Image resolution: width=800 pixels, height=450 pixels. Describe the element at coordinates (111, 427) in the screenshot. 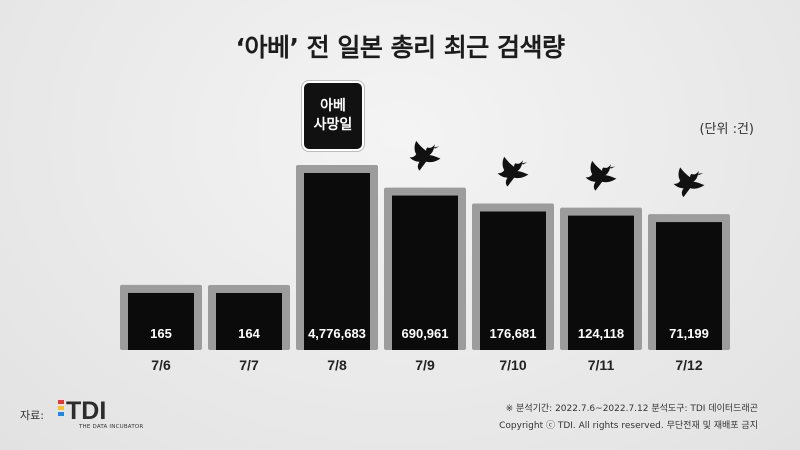

I see `logo-subtitle: THE DATA INCUBATOR` at that location.